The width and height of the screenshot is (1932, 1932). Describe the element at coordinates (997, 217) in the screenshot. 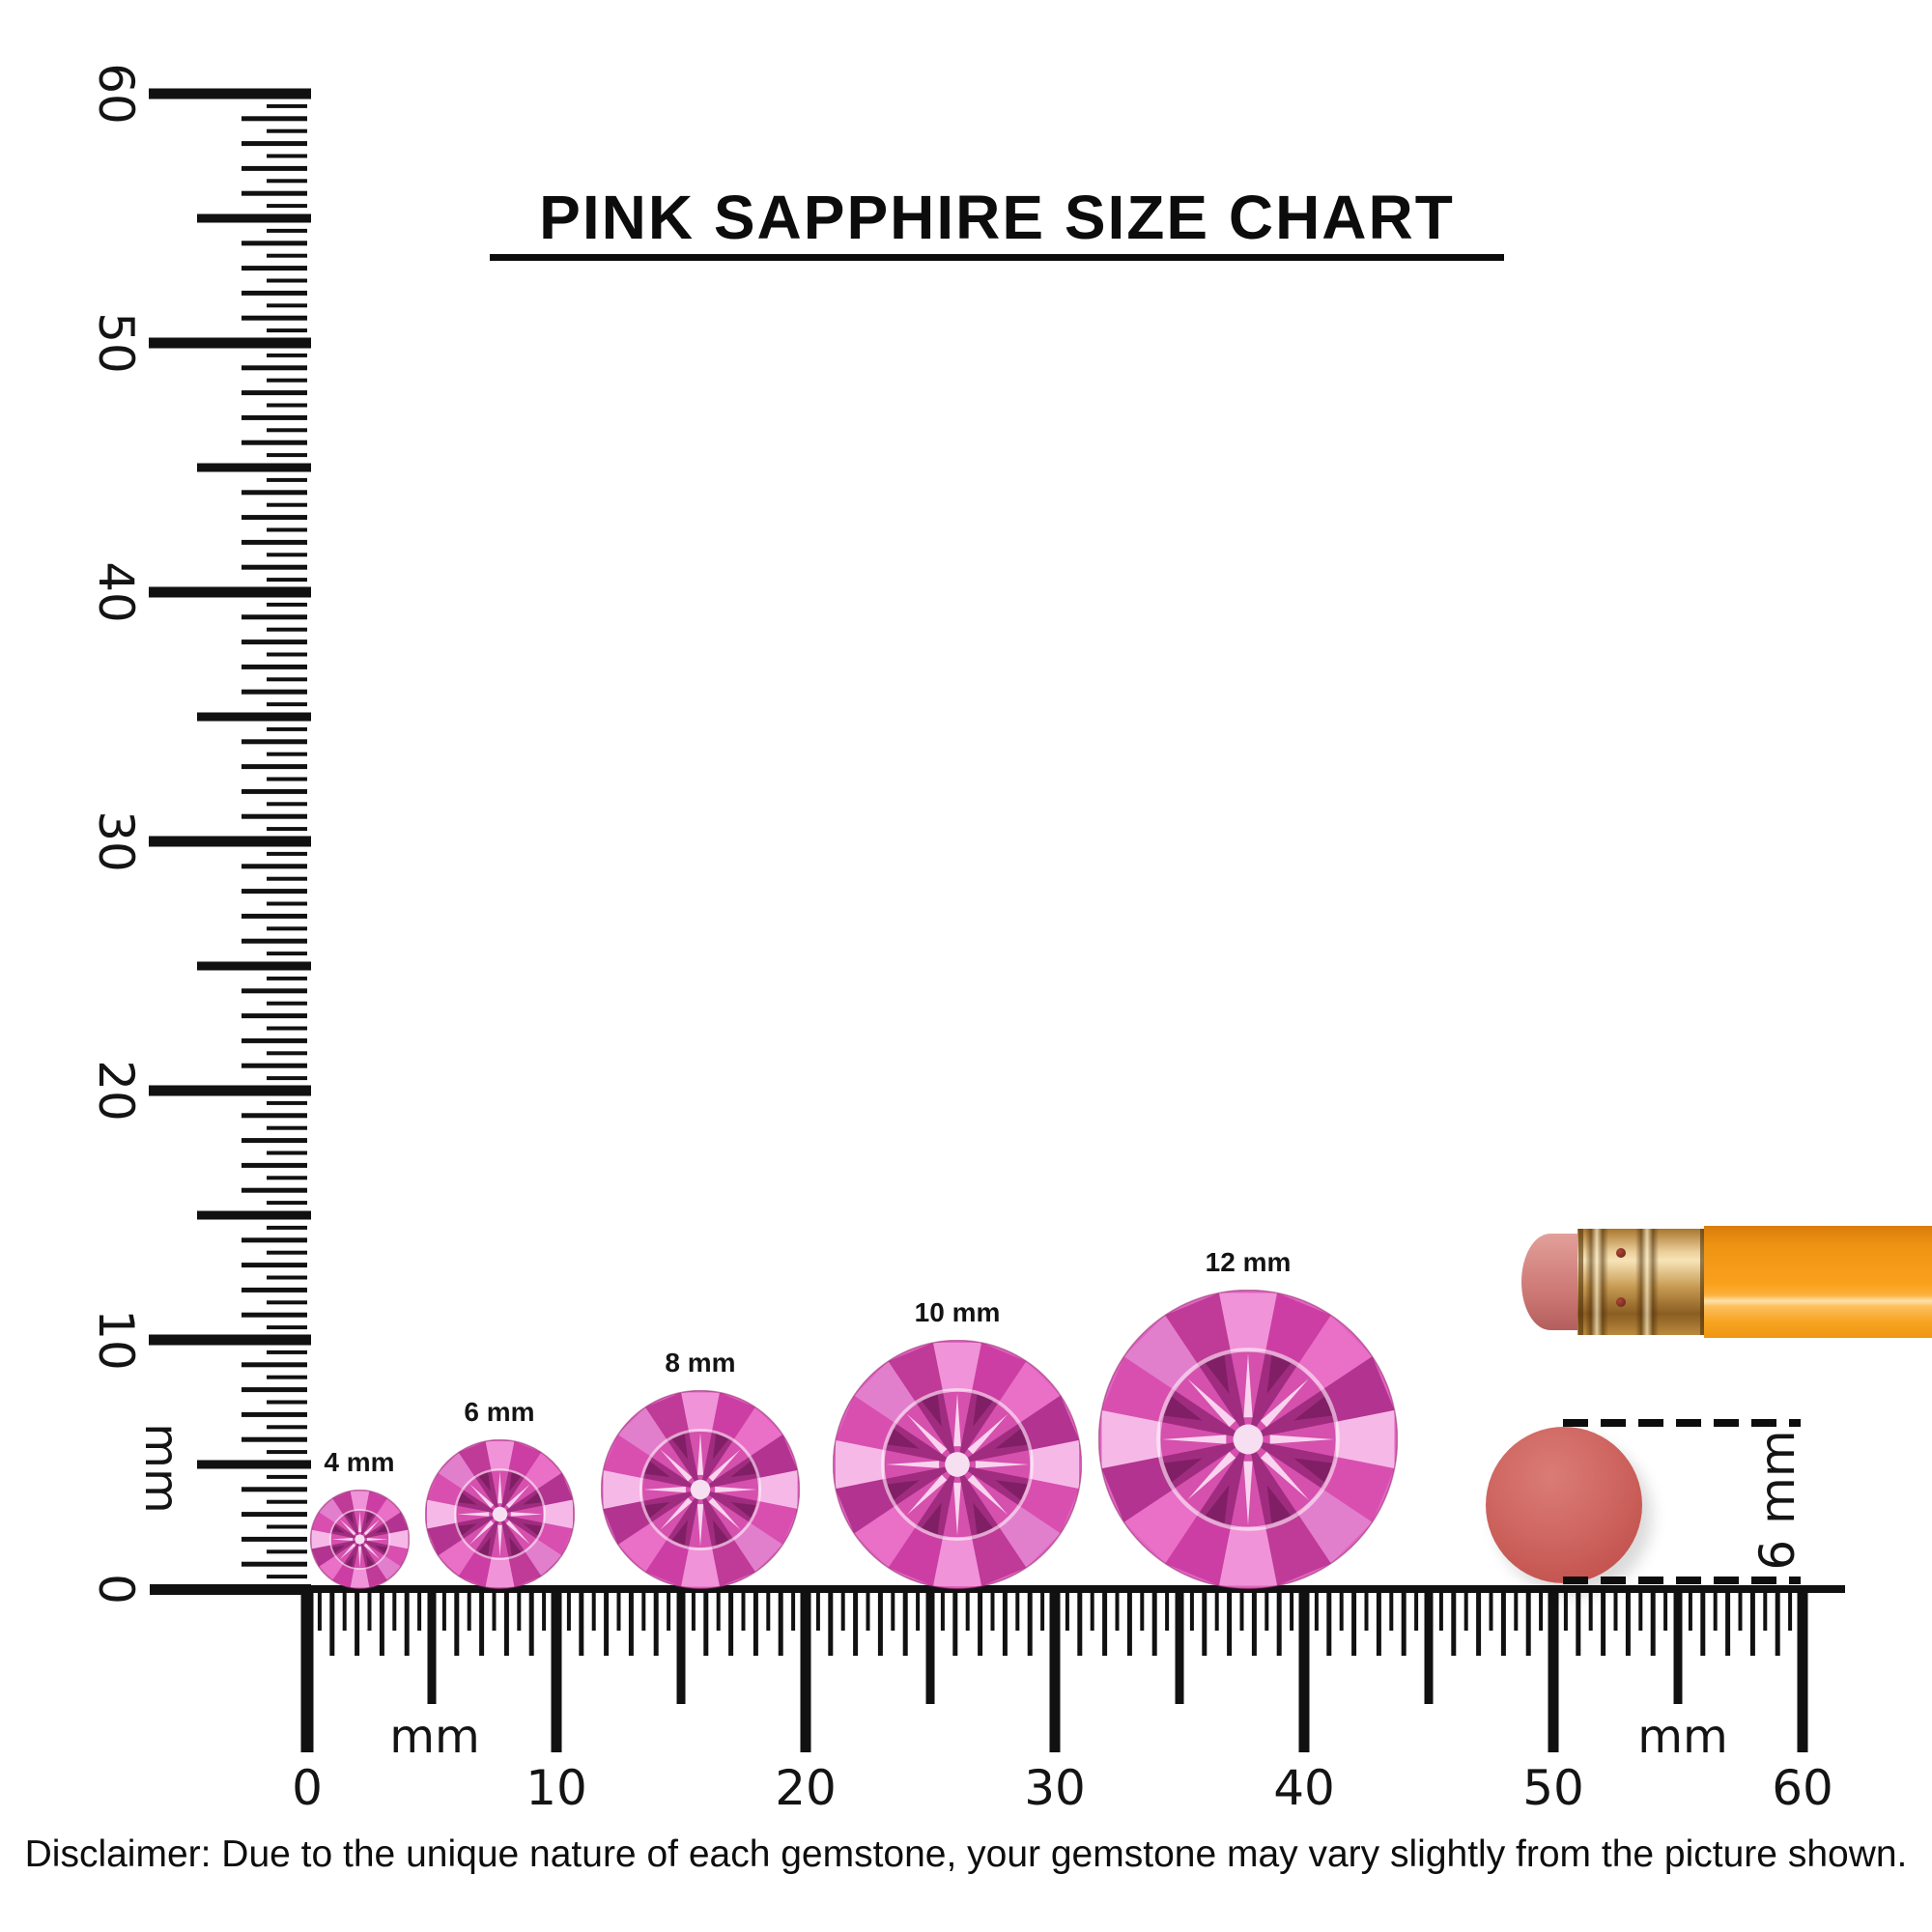

I see `page-title: PINK SAPPHIRE SIZE CHART` at that location.